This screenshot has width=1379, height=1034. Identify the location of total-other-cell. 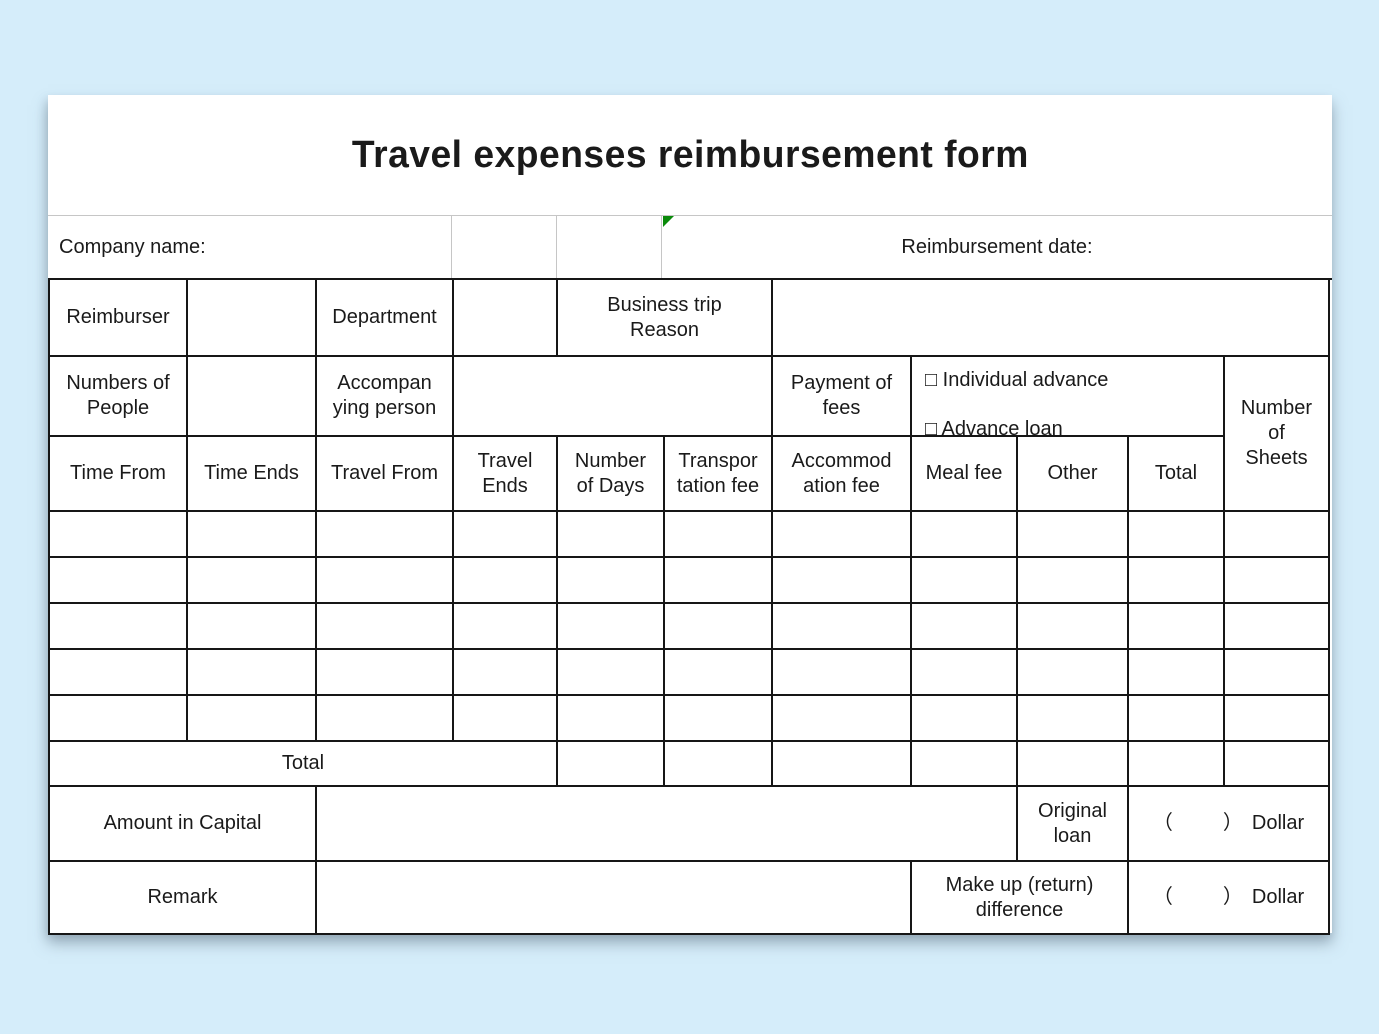
(1073, 764).